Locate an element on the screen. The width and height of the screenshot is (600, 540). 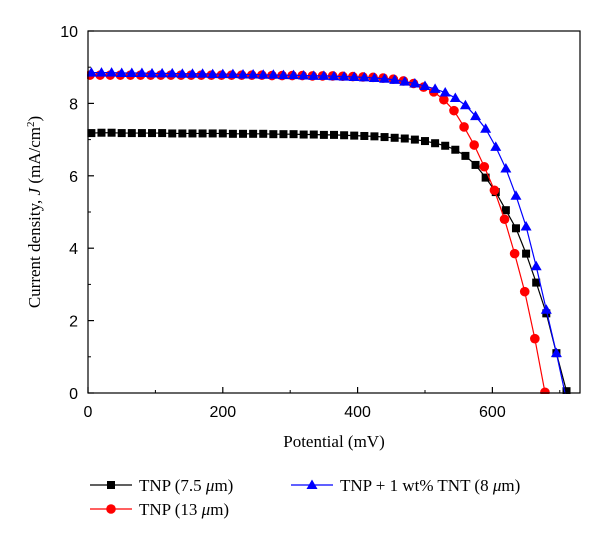
x-axis-ticks: 0 200 400 600 is located at coordinates (322, 404).